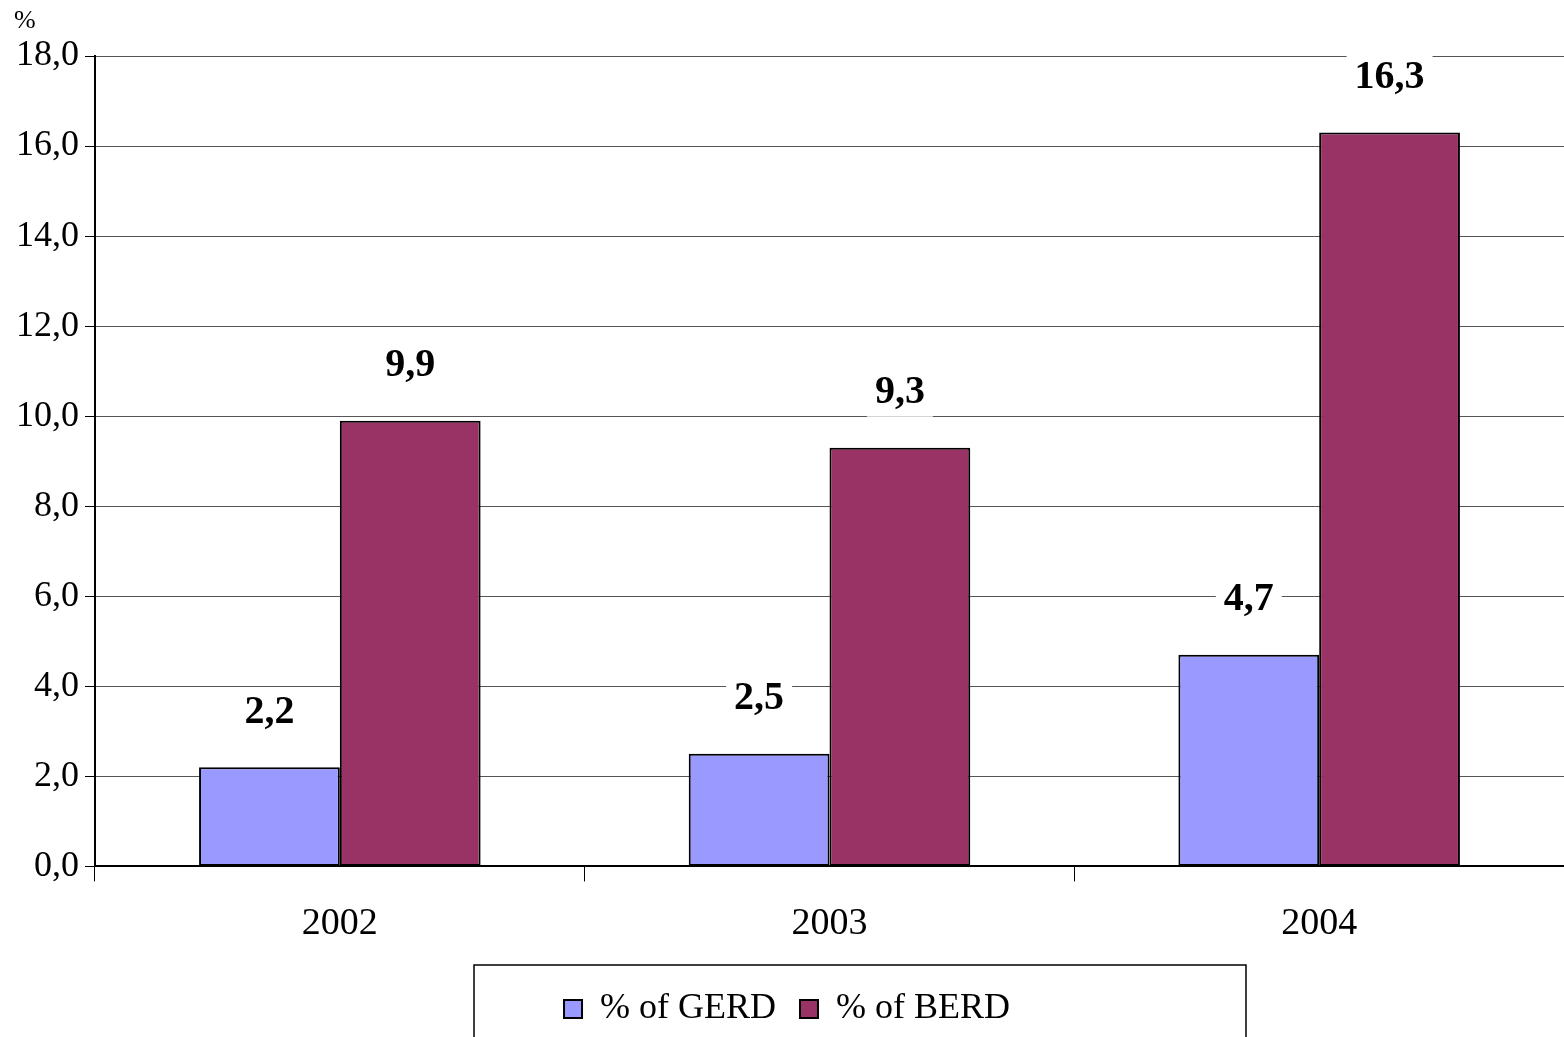 Image resolution: width=1564 pixels, height=1037 pixels. I want to click on data-label: 4,7, so click(1248, 597).